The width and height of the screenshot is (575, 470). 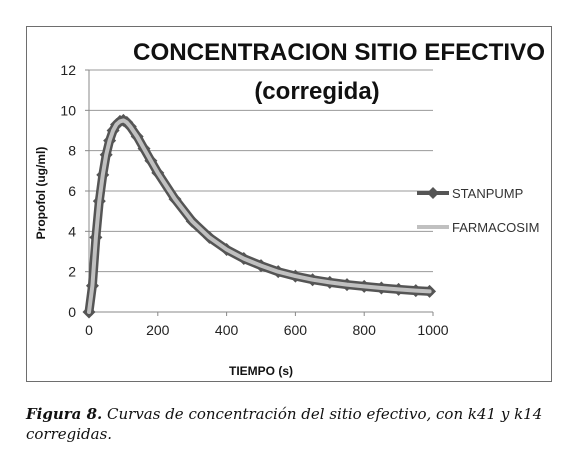 I want to click on x-tick-label: 0, so click(x=89, y=330).